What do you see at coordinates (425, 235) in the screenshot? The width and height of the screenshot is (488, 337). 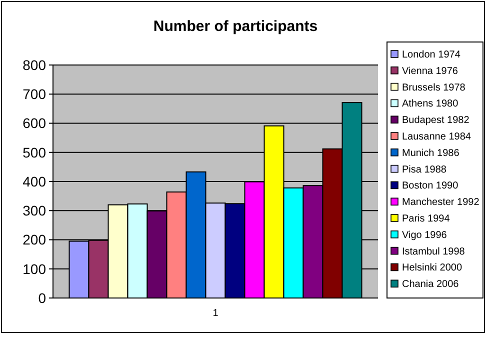 I see `legend-label: Vigo 1996` at bounding box center [425, 235].